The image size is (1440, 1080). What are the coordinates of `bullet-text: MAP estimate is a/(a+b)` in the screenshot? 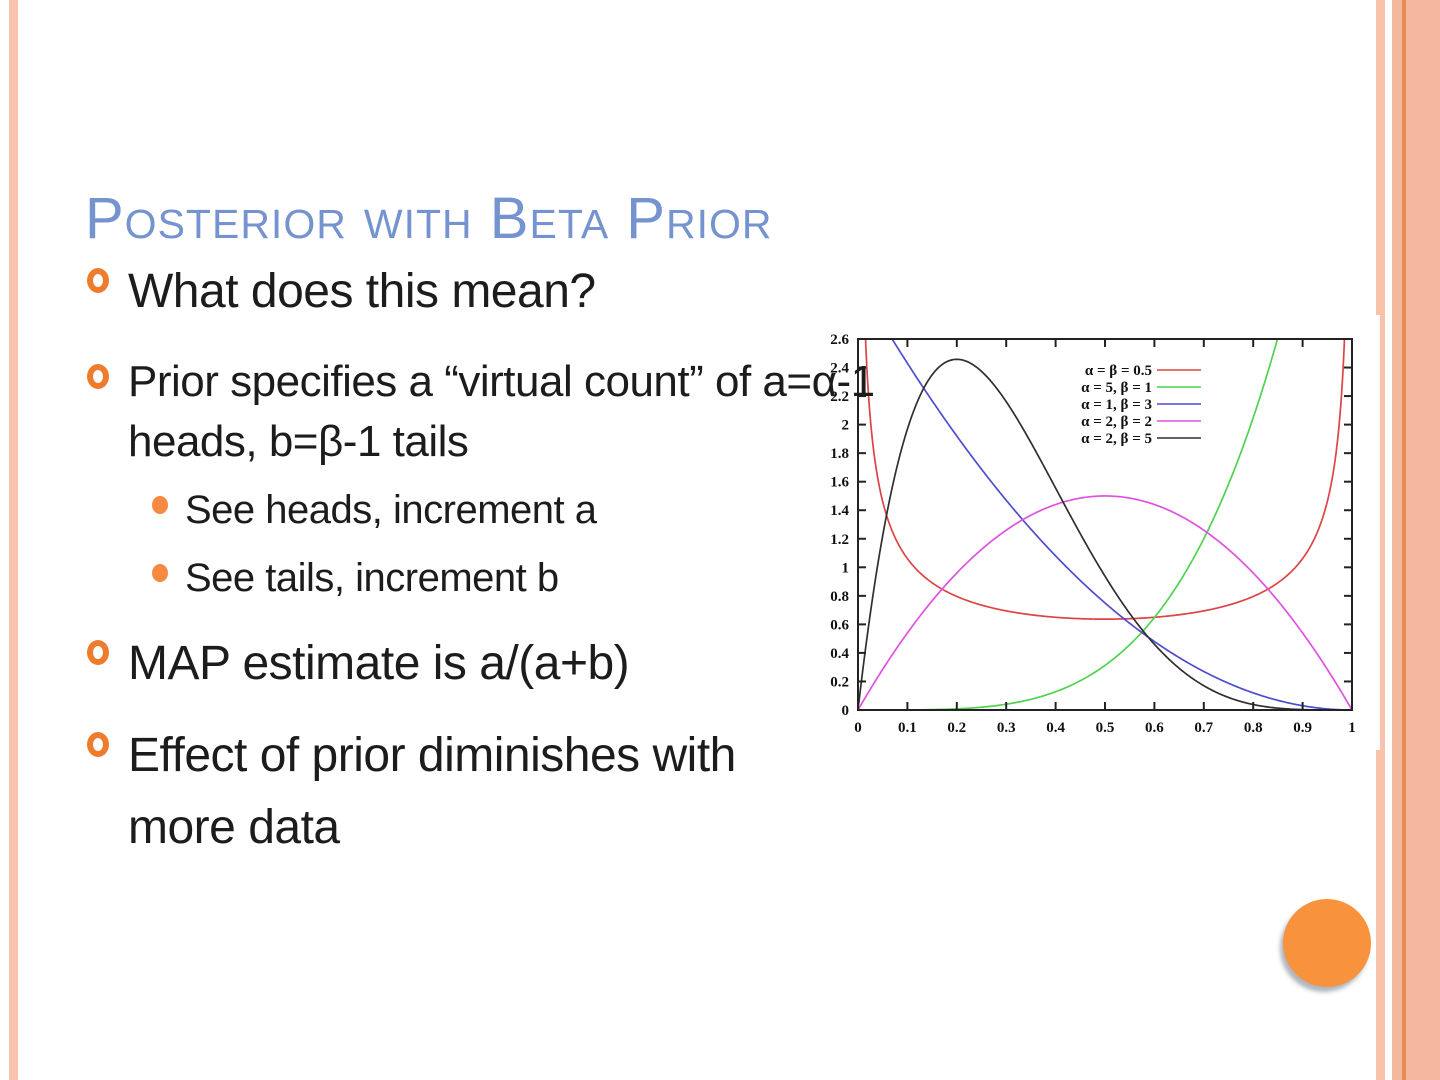 It's located at (379, 663).